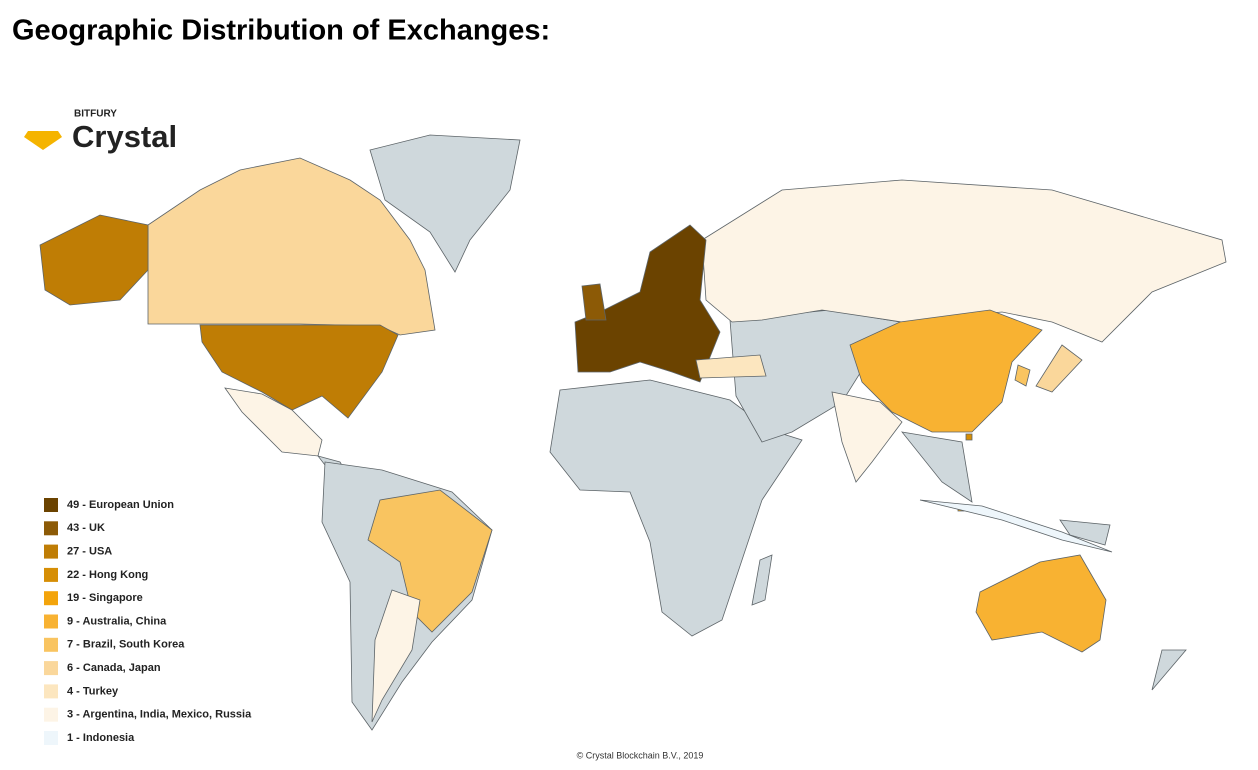  Describe the element at coordinates (946, 371) in the screenshot. I see `china` at that location.